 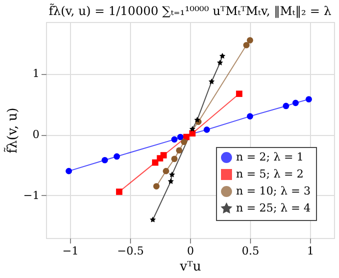 What do you see at coordinates (251, 251) in the screenshot?
I see `x-tick-label: 0.5` at bounding box center [251, 251].